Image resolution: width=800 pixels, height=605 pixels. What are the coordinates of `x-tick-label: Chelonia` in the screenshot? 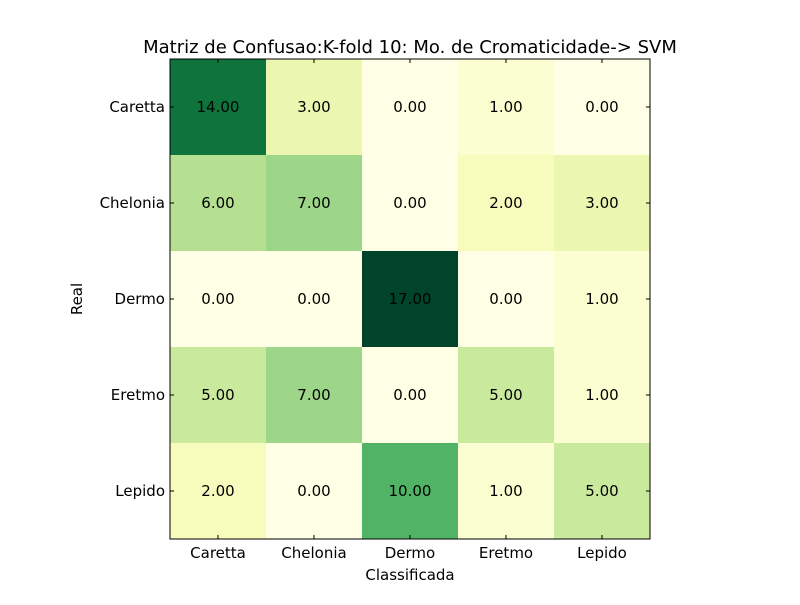 It's located at (313, 553).